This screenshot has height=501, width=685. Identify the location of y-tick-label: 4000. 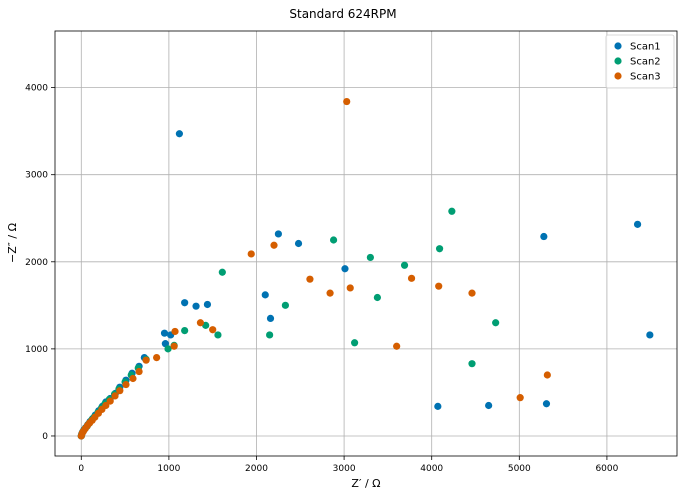
(36, 89).